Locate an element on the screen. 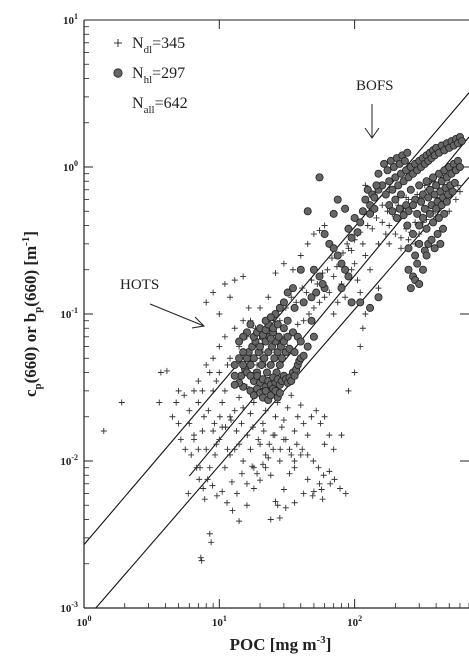 The width and height of the screenshot is (469, 656). x-tick-label: 10² is located at coordinates (354, 621).